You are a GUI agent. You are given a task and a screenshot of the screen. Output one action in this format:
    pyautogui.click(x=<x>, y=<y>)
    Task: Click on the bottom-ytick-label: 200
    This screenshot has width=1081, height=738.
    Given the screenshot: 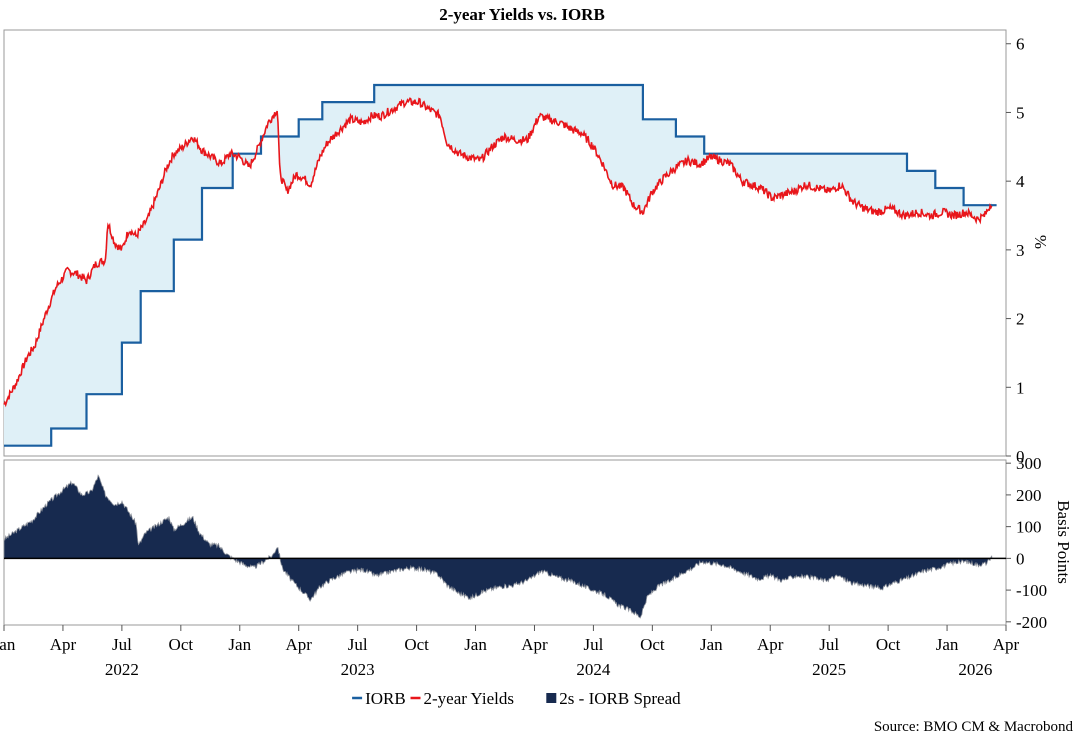 What is the action you would take?
    pyautogui.click(x=1029, y=495)
    